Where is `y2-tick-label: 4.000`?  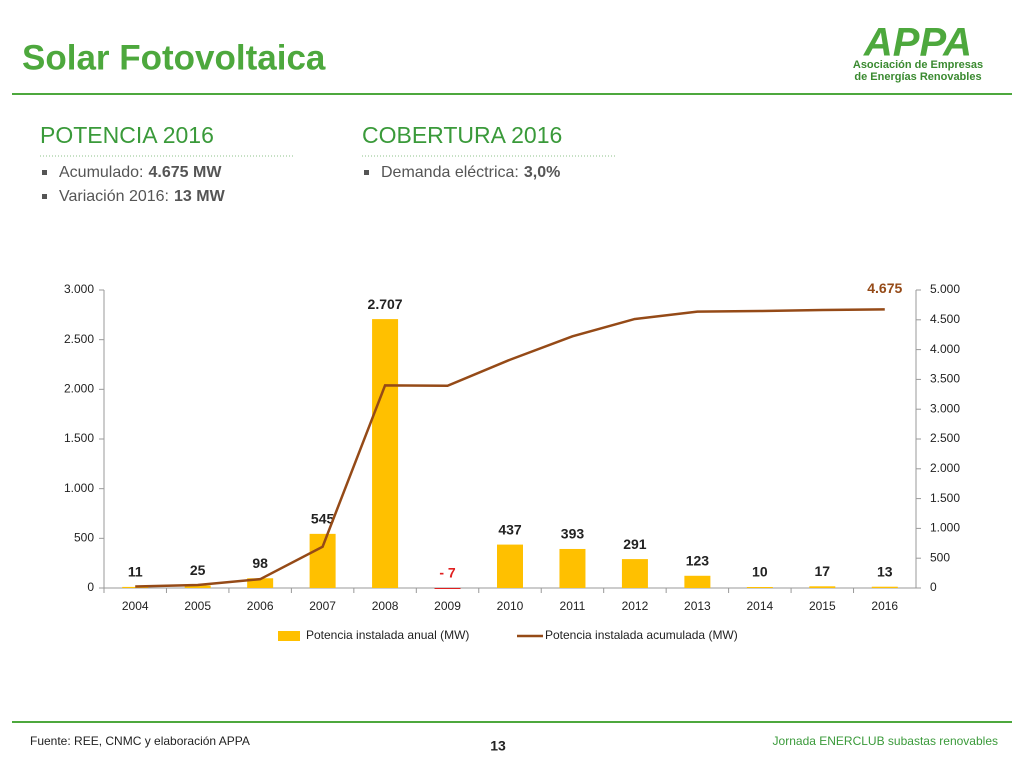 y2-tick-label: 4.000 is located at coordinates (945, 349).